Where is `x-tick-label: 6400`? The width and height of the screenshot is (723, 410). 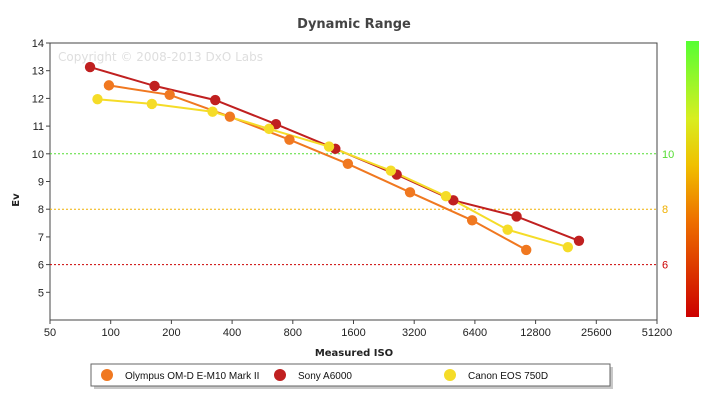
x-tick-label: 6400 is located at coordinates (475, 333).